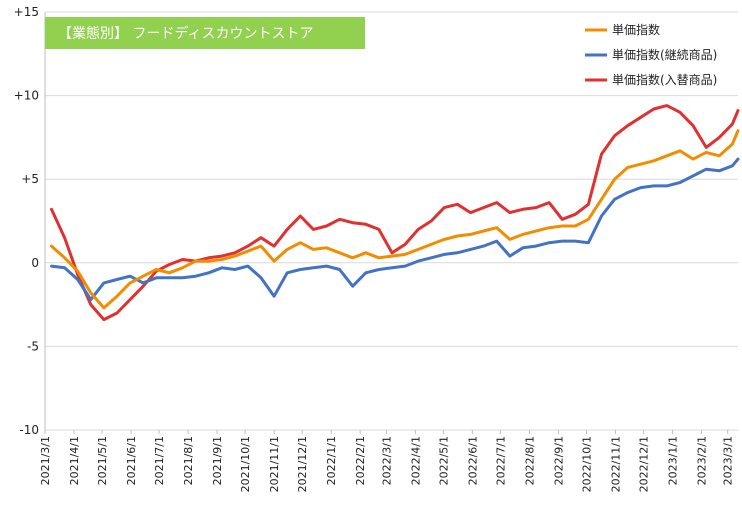  I want to click on x-tick-label: 2021/3/1, so click(45, 460).